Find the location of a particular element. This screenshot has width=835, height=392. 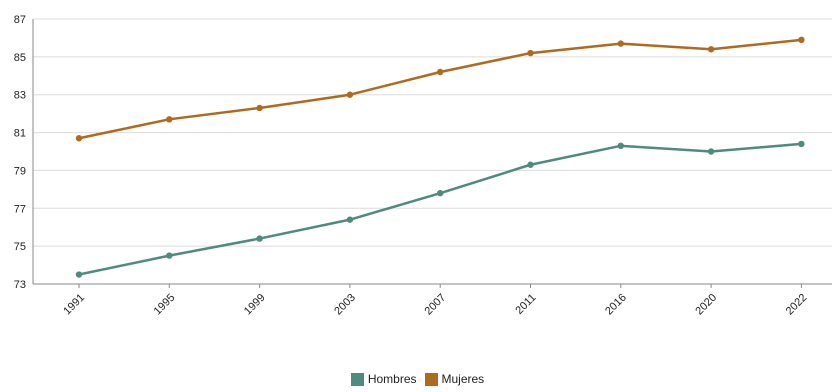

y-tick-label: 73 is located at coordinates (20, 285).